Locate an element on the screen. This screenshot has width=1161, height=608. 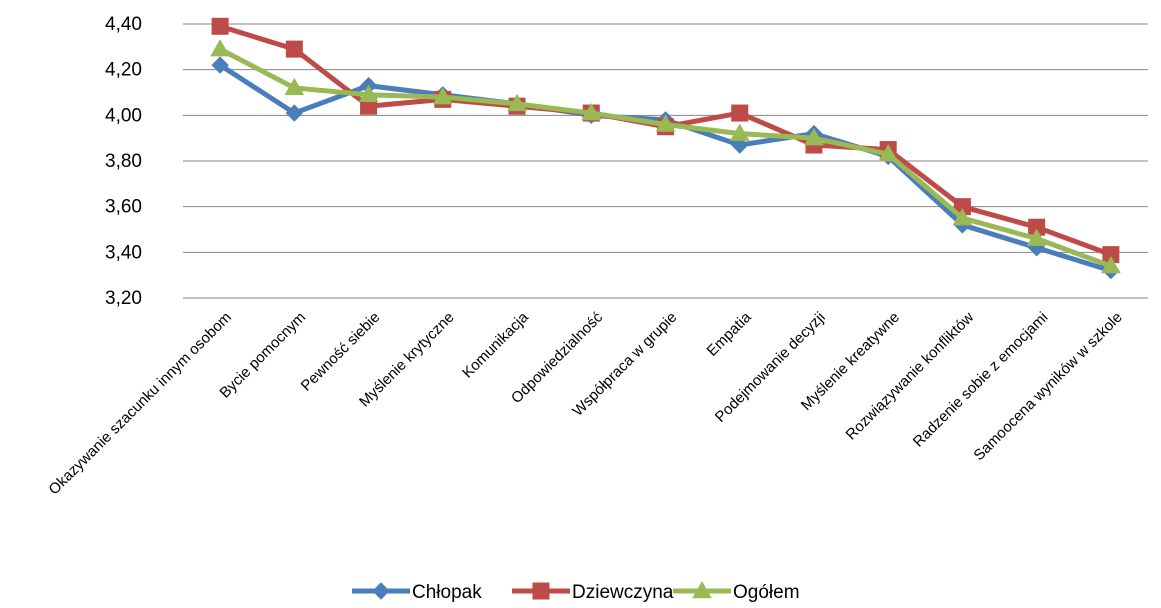
y-axis-tick-labels: 3,20 3,40 3,60 3,80 4,00 4,20 4,40 is located at coordinates (123, 161).